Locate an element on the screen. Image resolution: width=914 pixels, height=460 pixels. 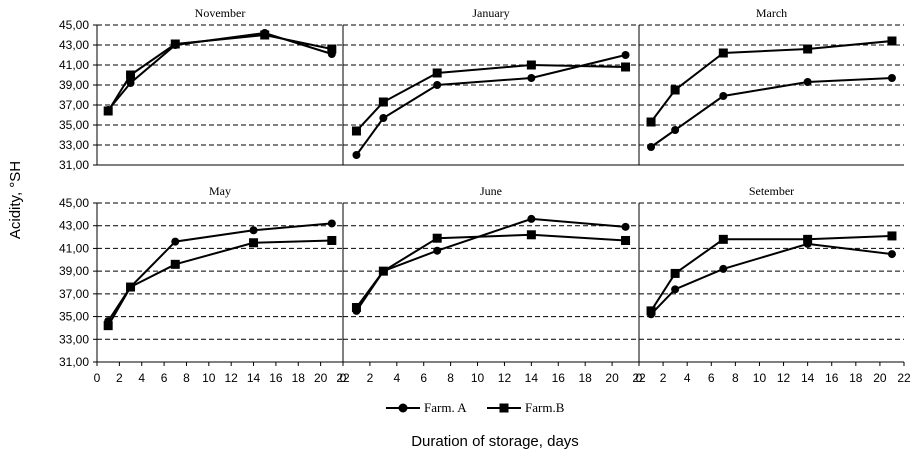
legend-label-farm-a: Farm. A is located at coordinates (445, 407).